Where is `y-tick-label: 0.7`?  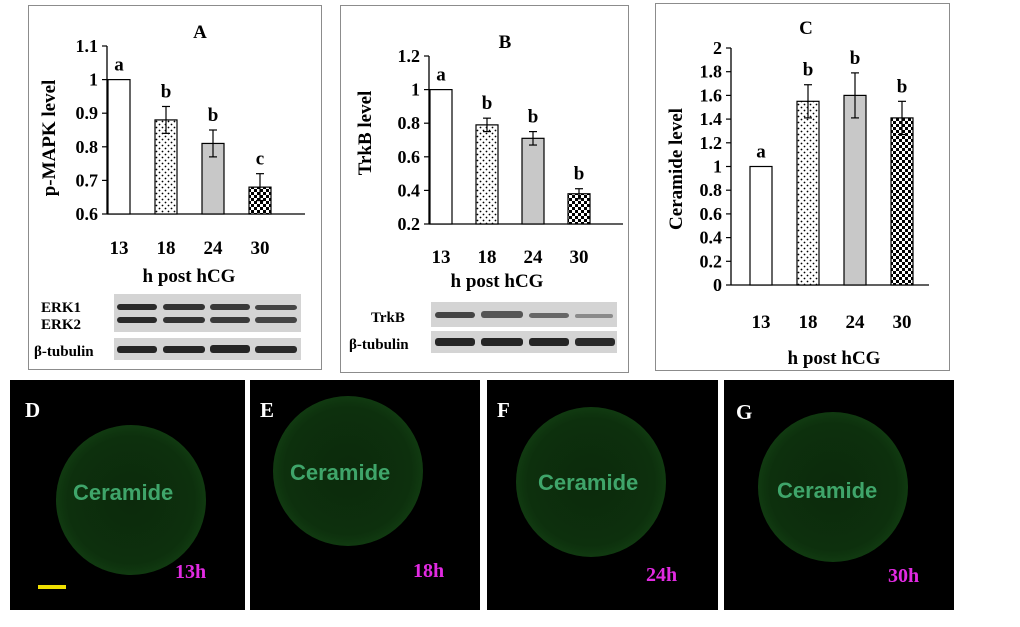 y-tick-label: 0.7 is located at coordinates (87, 180).